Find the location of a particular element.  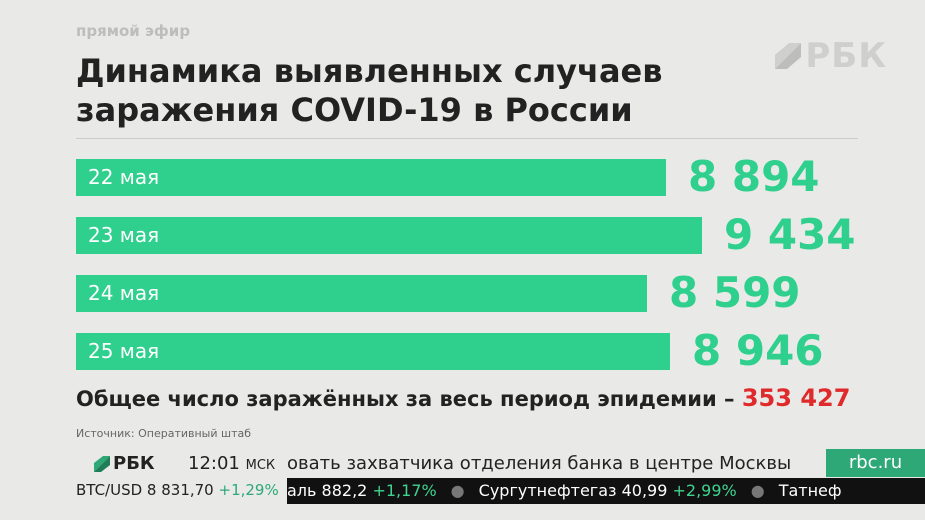

btc-quote: BTC/USD 8 831,70 +1,29% is located at coordinates (177, 490).